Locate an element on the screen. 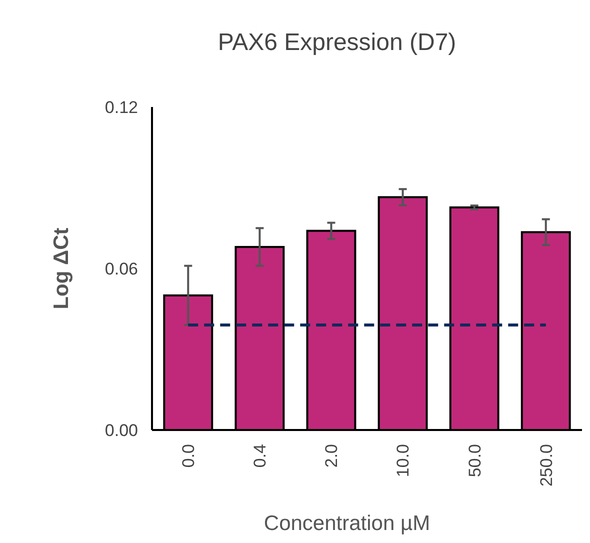 This screenshot has height=543, width=590. x-tick-label: 0.0 is located at coordinates (188, 456).